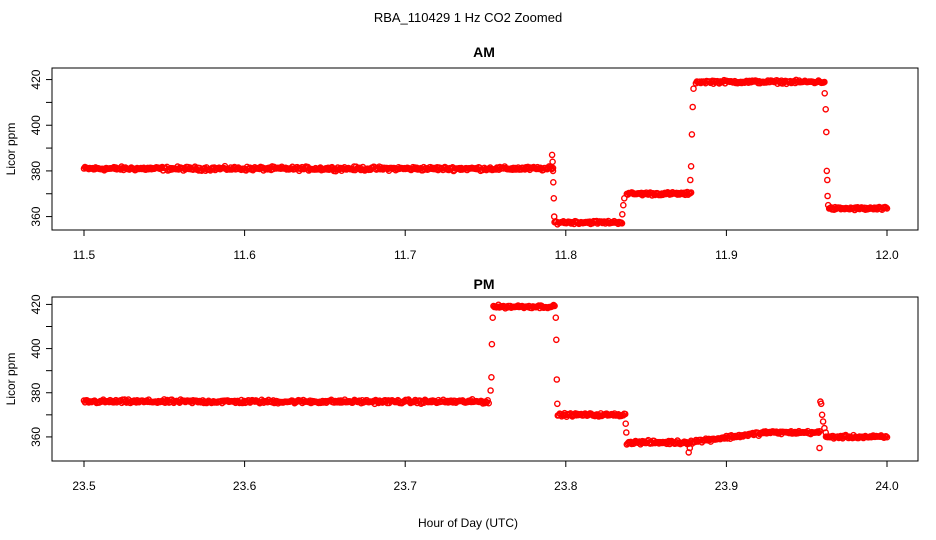  Describe the element at coordinates (887, 486) in the screenshot. I see `x-tick-label: 24.0` at that location.